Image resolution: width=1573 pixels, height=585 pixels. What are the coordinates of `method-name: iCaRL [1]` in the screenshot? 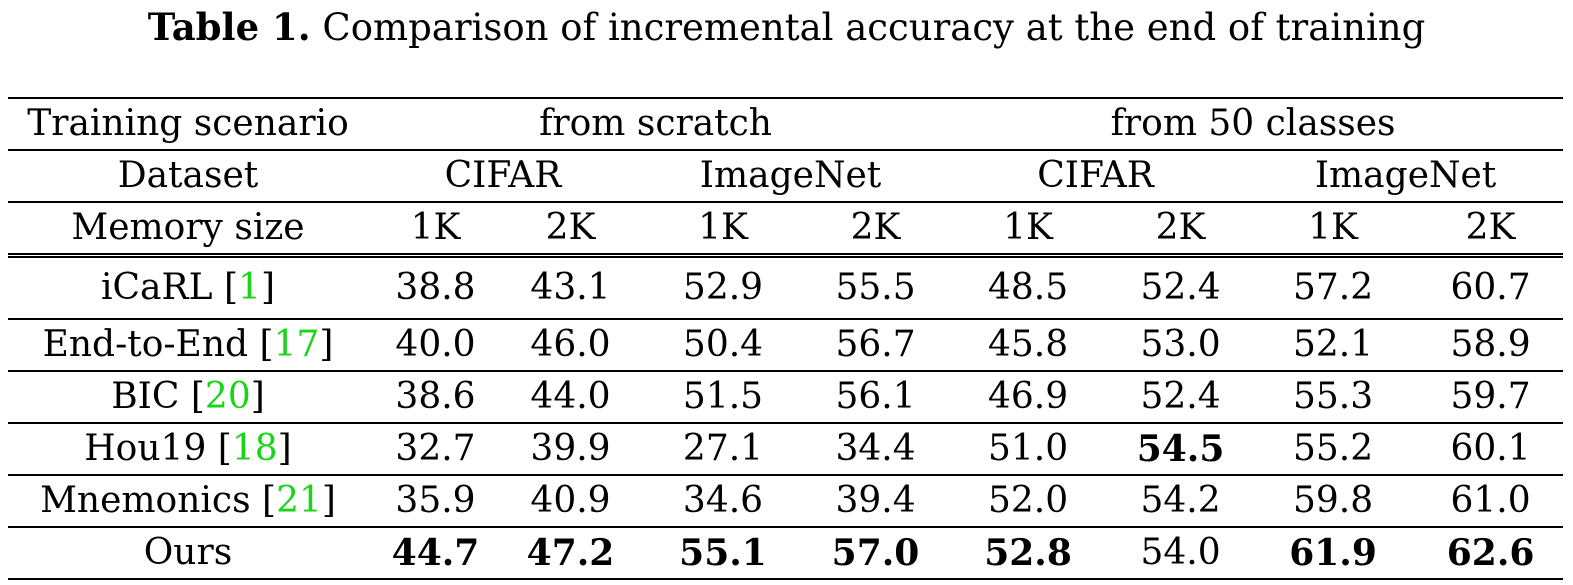 It's located at (188, 286).